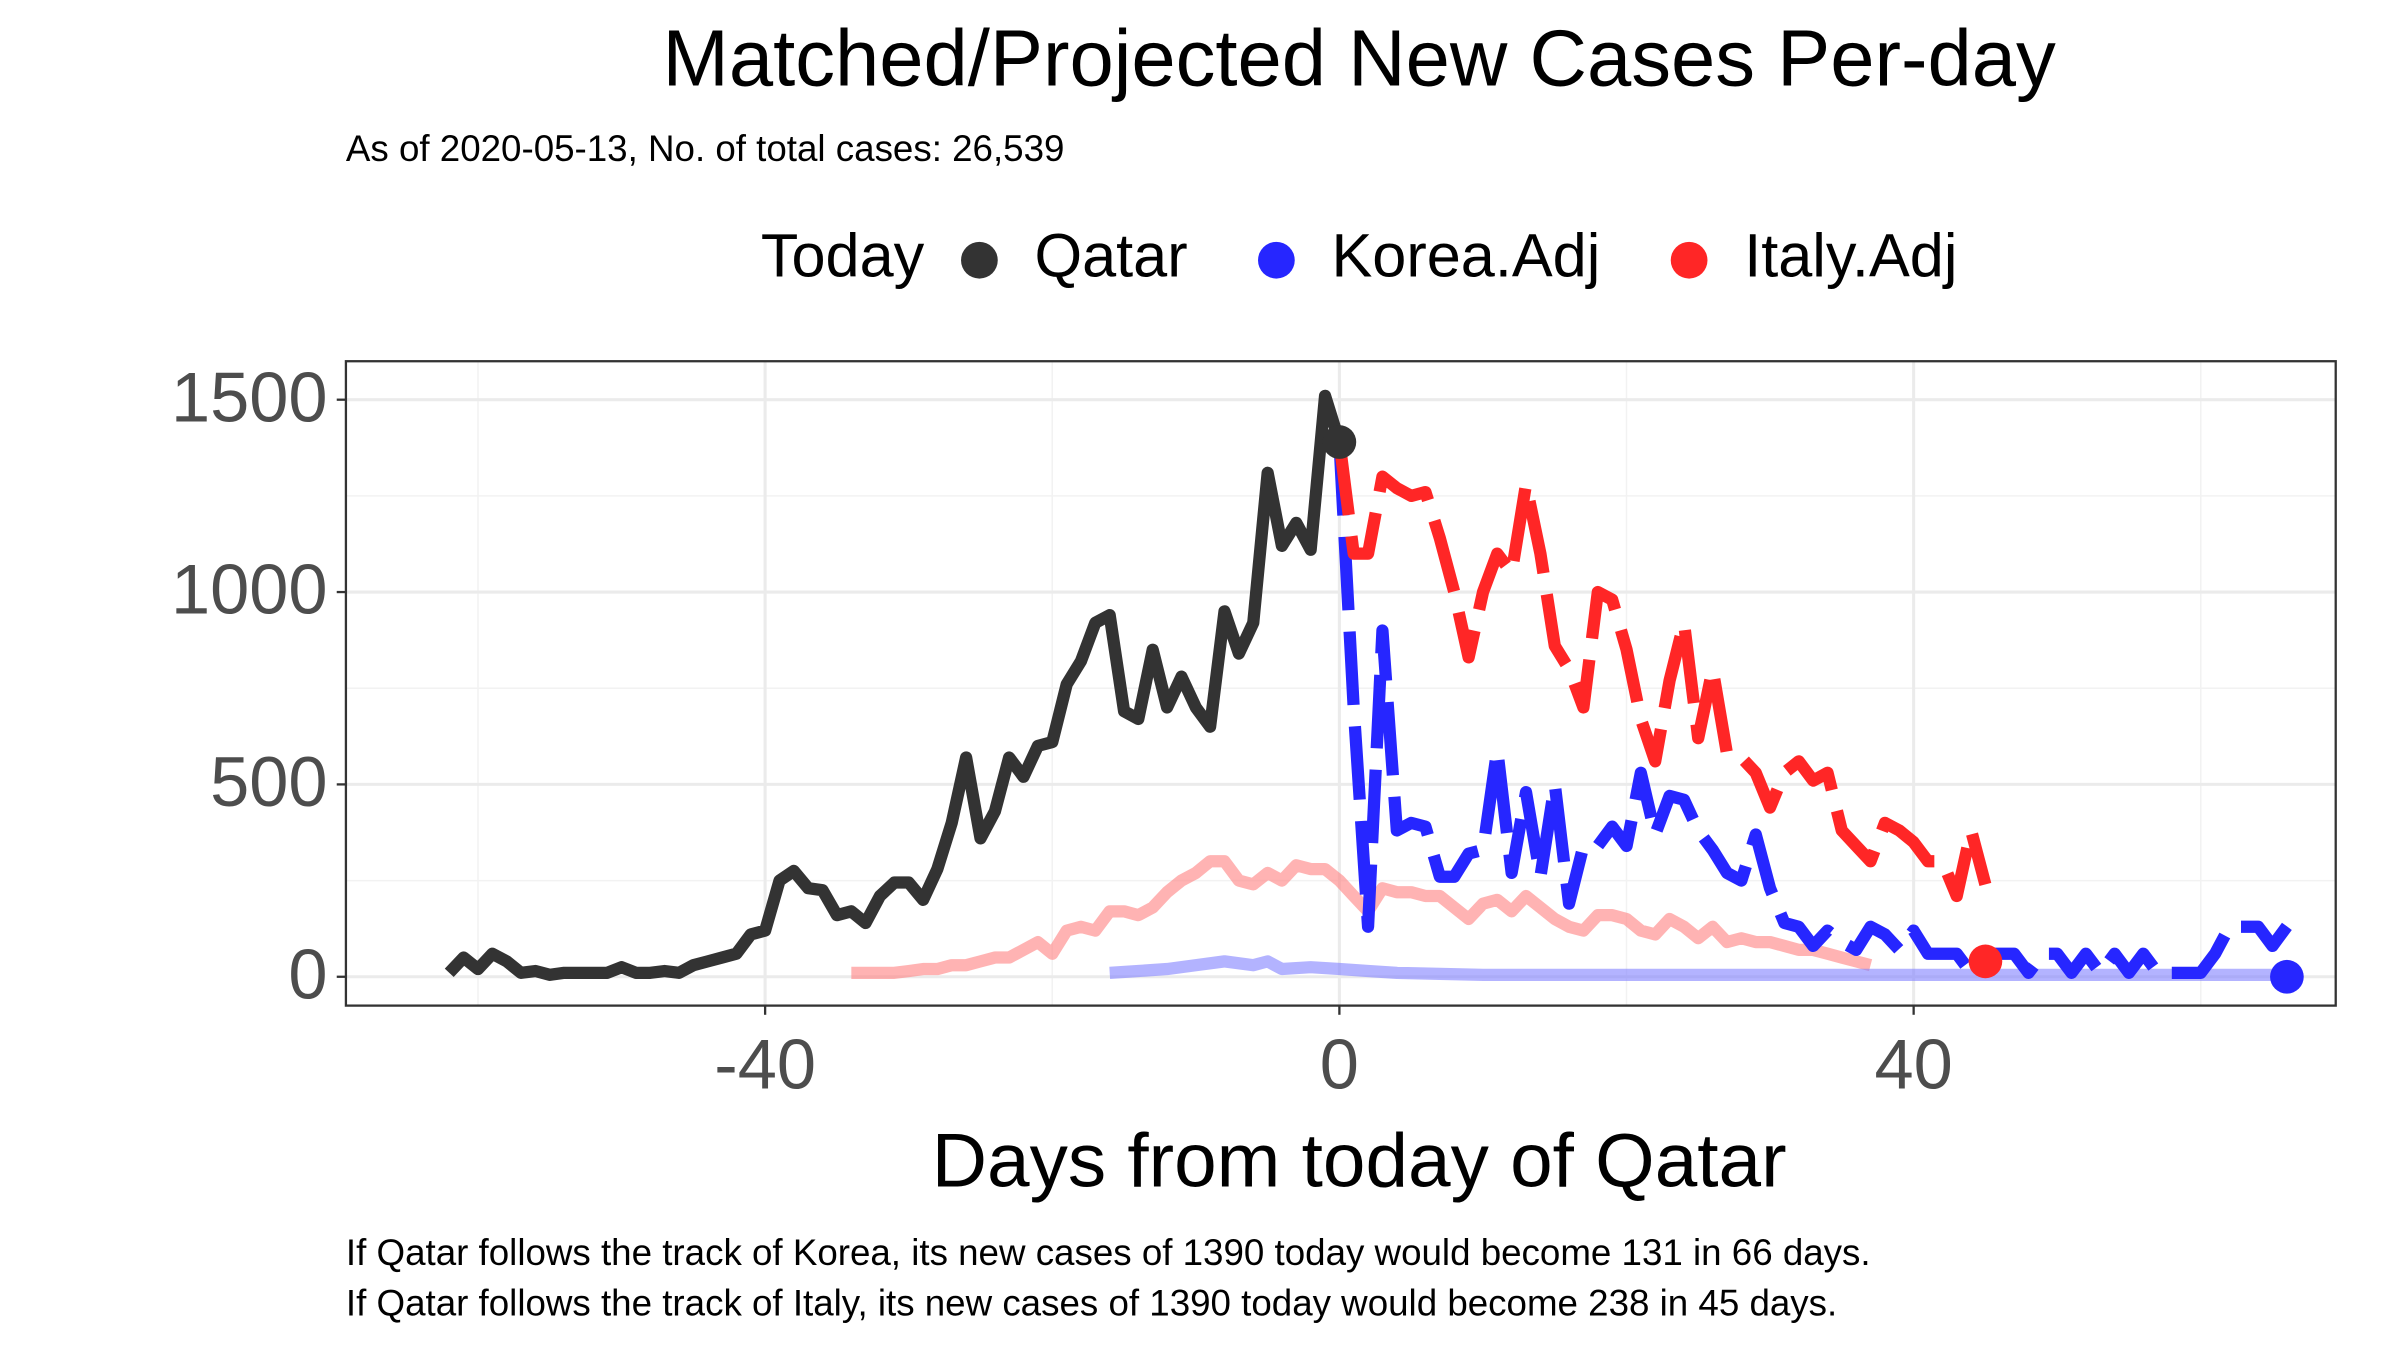 The image size is (2400, 1350). What do you see at coordinates (249, 396) in the screenshot?
I see `y-tick-label: 1500` at bounding box center [249, 396].